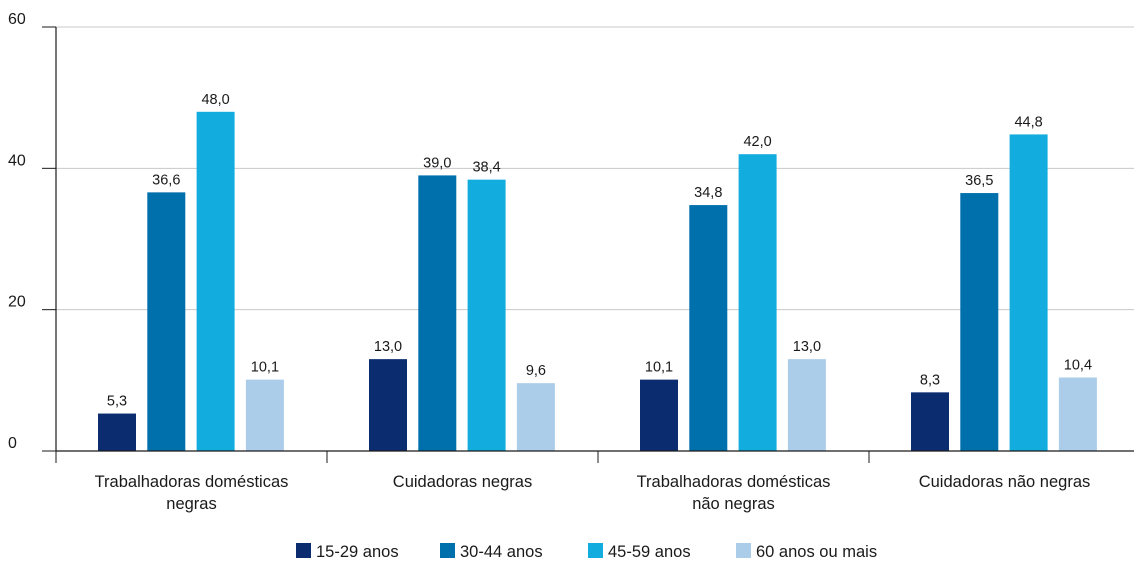 This screenshot has width=1134, height=567. What do you see at coordinates (117, 402) in the screenshot?
I see `data-label: 5,3` at bounding box center [117, 402].